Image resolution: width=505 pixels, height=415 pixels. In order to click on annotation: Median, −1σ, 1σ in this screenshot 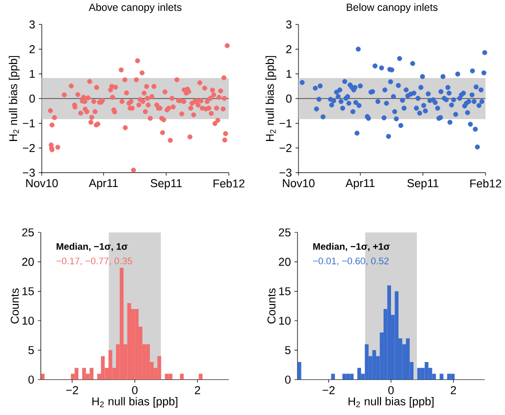, I will do `click(92, 246)`.